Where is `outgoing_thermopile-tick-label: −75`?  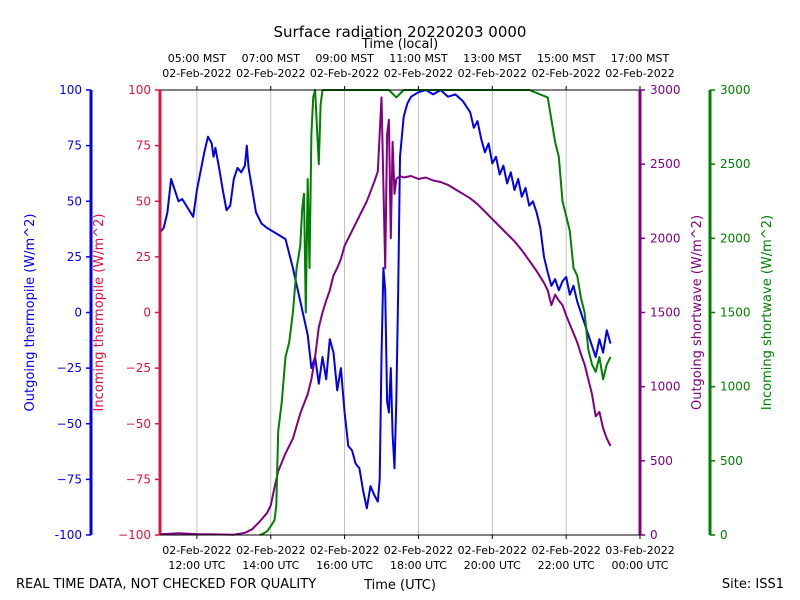 outgoing_thermopile-tick-label: −75 is located at coordinates (69, 479).